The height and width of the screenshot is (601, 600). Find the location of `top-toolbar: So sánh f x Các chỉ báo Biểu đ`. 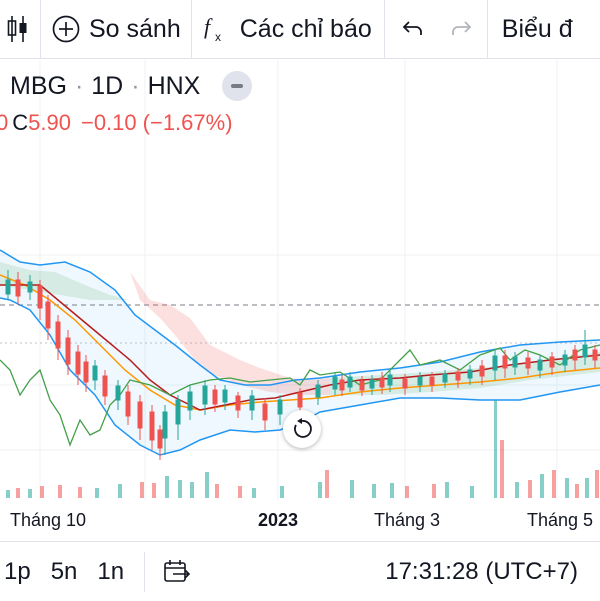

top-toolbar: So sánh f x Các chỉ báo Biểu đ is located at coordinates (300, 29).